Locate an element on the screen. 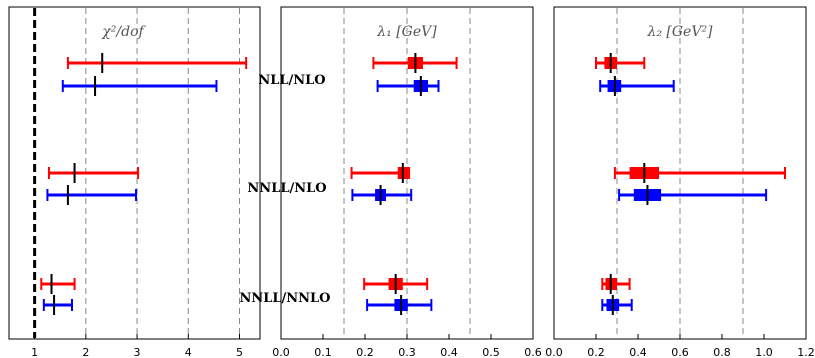 The width and height of the screenshot is (815, 358). x-tick-label: 1.2 is located at coordinates (806, 352).